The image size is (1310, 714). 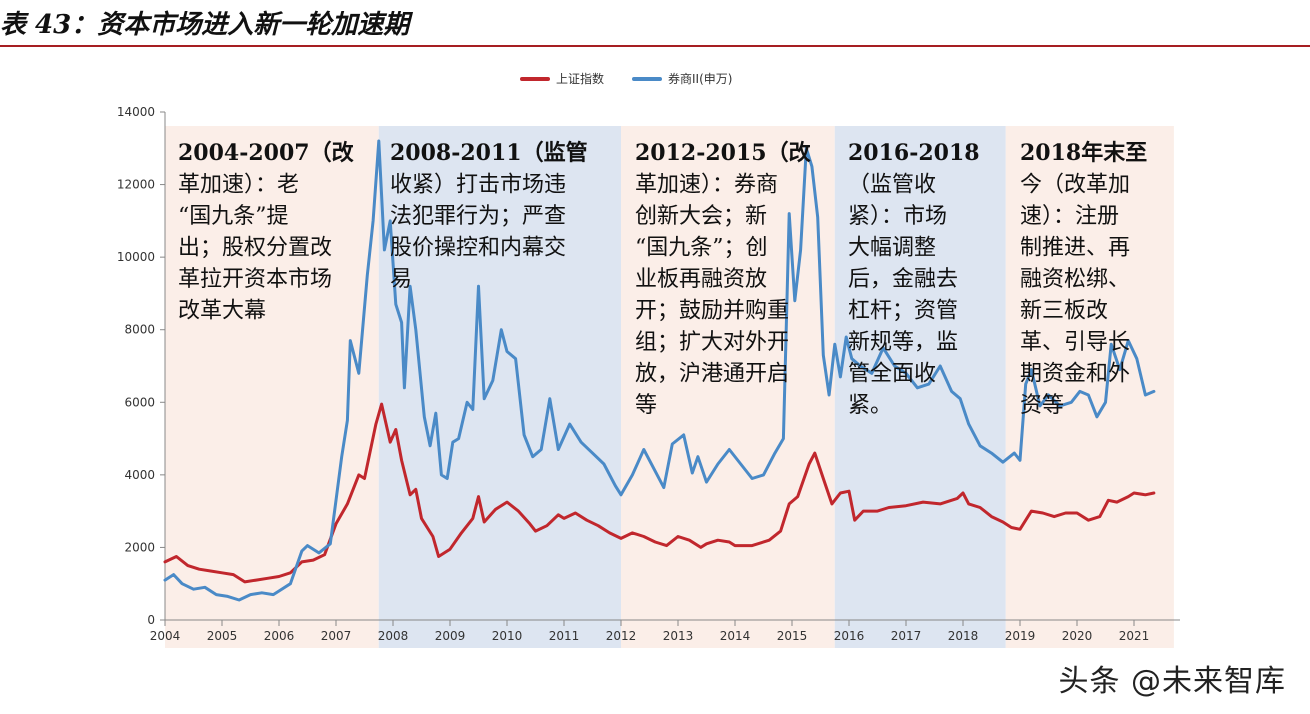 What do you see at coordinates (151, 620) in the screenshot?
I see `y-tick-label-0: 0` at bounding box center [151, 620].